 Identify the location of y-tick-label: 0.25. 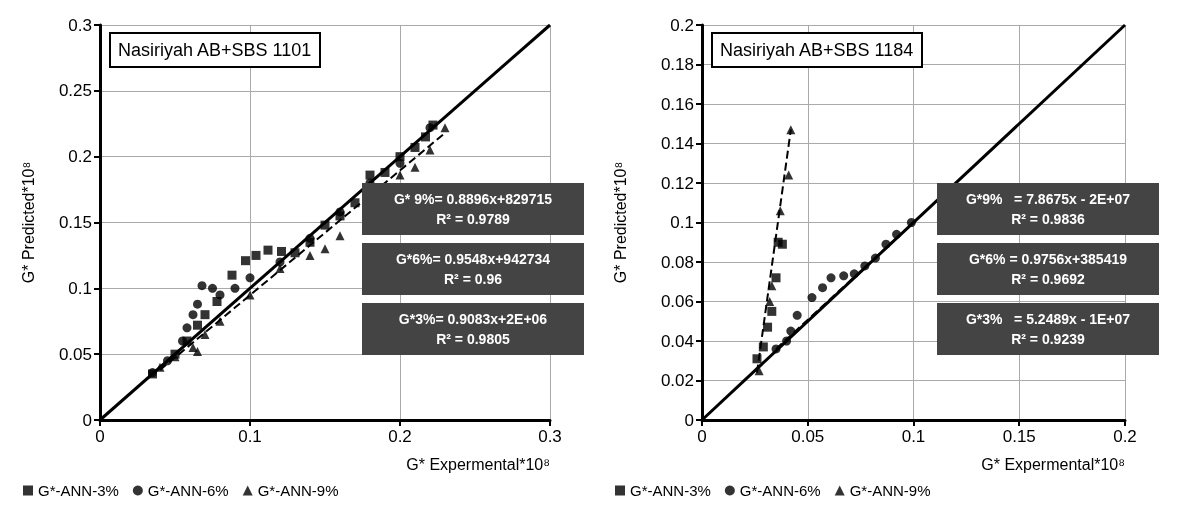
(75, 91).